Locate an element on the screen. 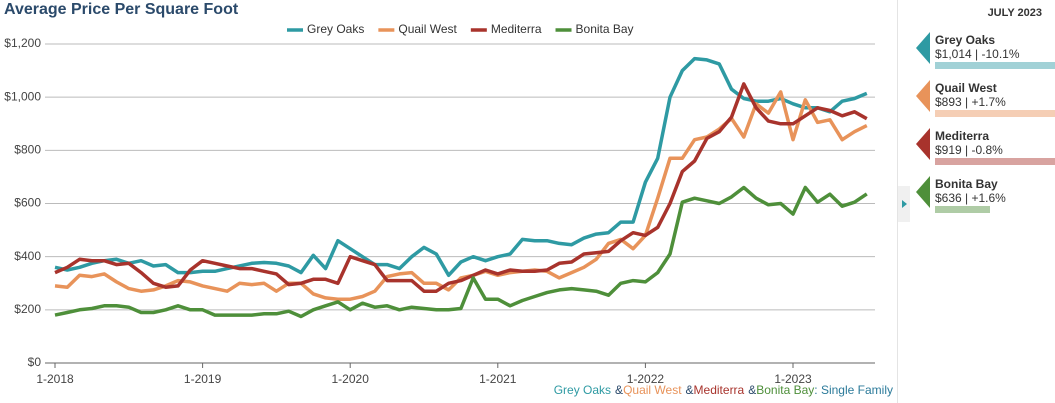 The width and height of the screenshot is (1055, 403). y-tick-label: $0 is located at coordinates (35, 362).